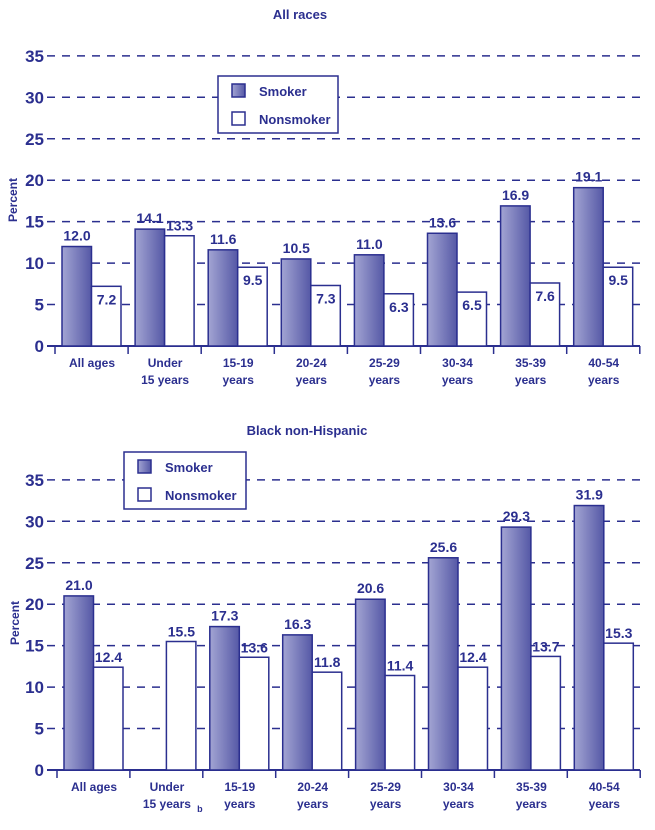 The width and height of the screenshot is (655, 830). Describe the element at coordinates (588, 177) in the screenshot. I see `data-label: 19.1` at that location.